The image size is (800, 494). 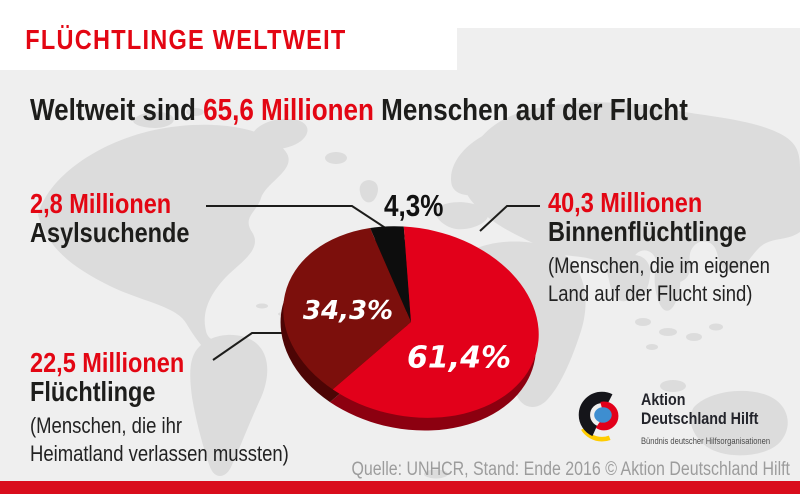 What do you see at coordinates (647, 231) in the screenshot?
I see `binnenfluechtlinge-name: Binnenflüchtlinge` at bounding box center [647, 231].